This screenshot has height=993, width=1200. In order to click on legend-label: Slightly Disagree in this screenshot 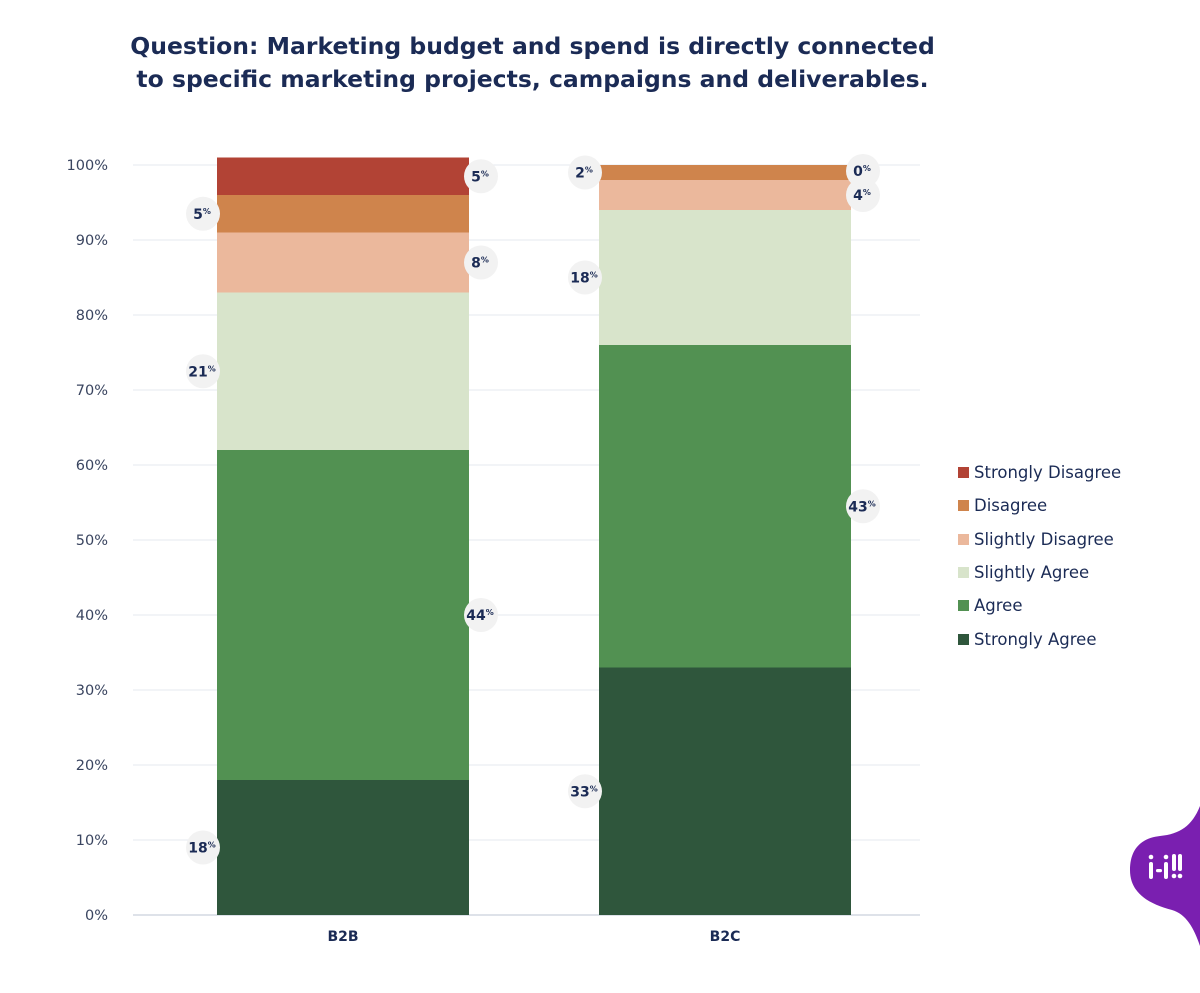, I will do `click(1044, 539)`.